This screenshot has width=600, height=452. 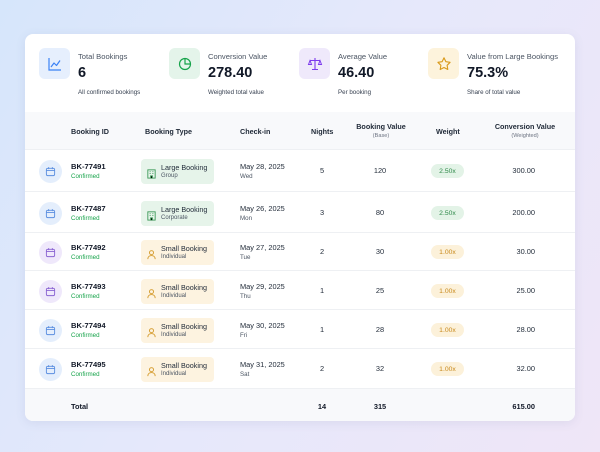 I want to click on column-header-booking-type: Booking Type, so click(x=168, y=131).